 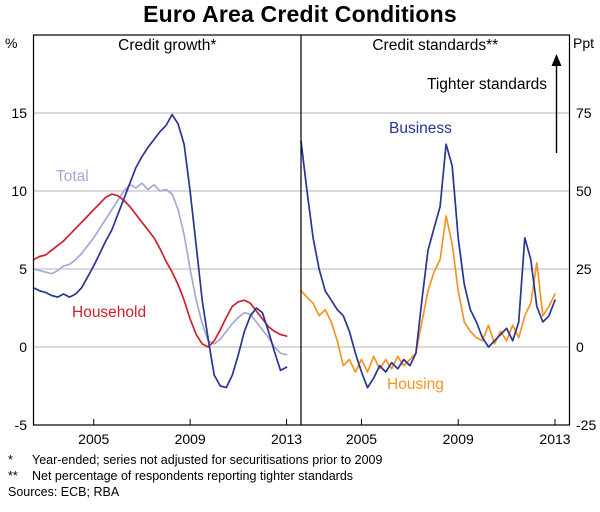 What do you see at coordinates (13, 476) in the screenshot?
I see `footnote-2-marker: **` at bounding box center [13, 476].